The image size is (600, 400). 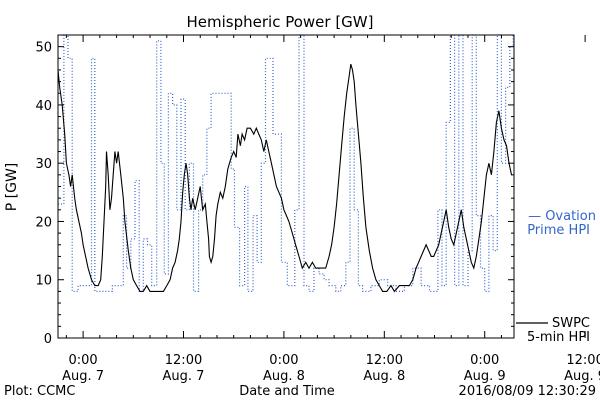 What do you see at coordinates (43, 281) in the screenshot?
I see `y-tick-label: 10` at bounding box center [43, 281].